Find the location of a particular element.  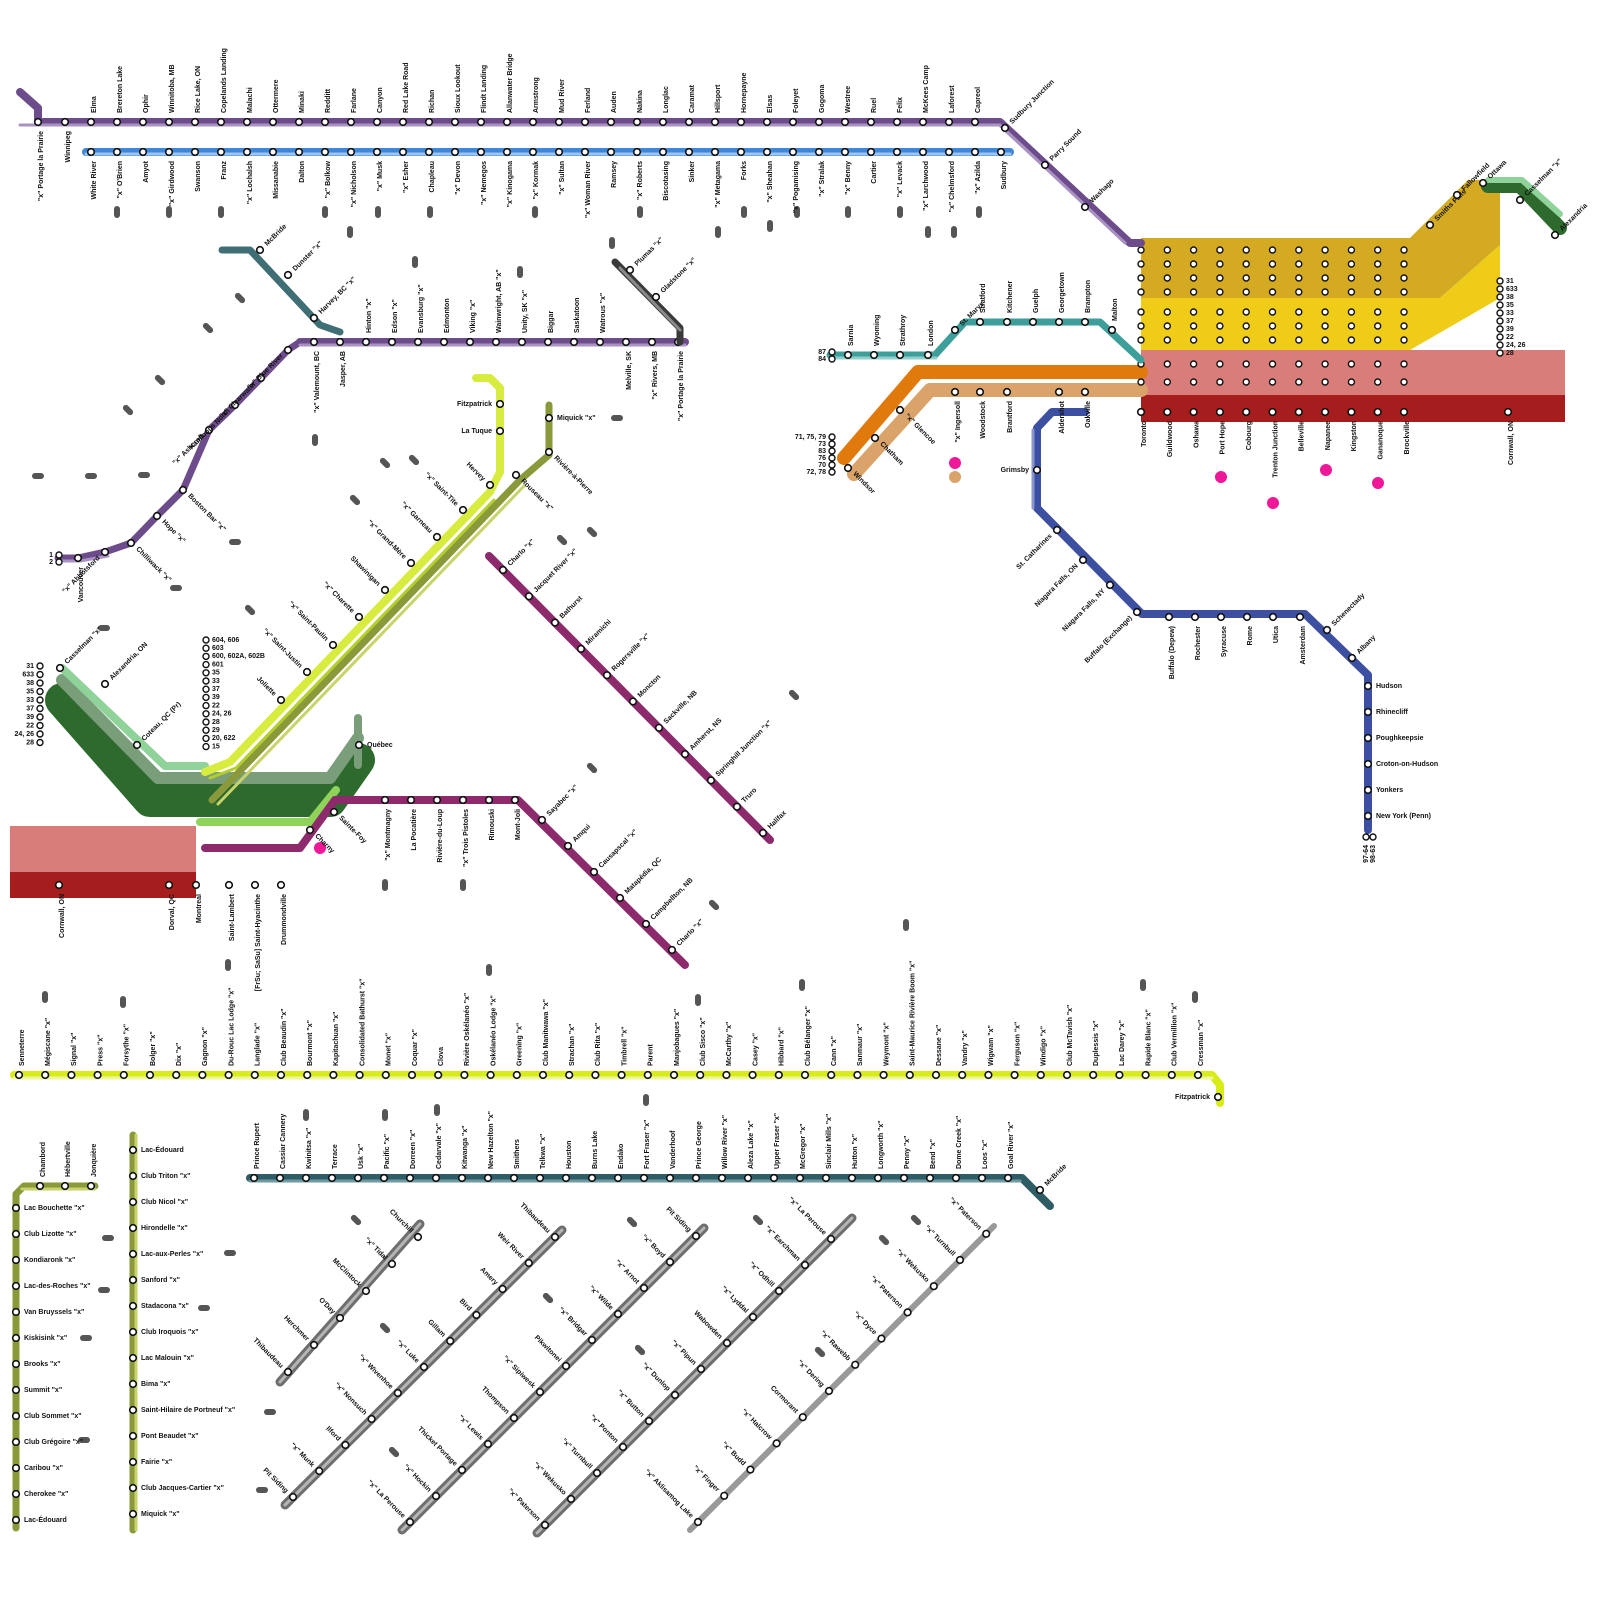

station-label: "x" Benny is located at coordinates (848, 178).